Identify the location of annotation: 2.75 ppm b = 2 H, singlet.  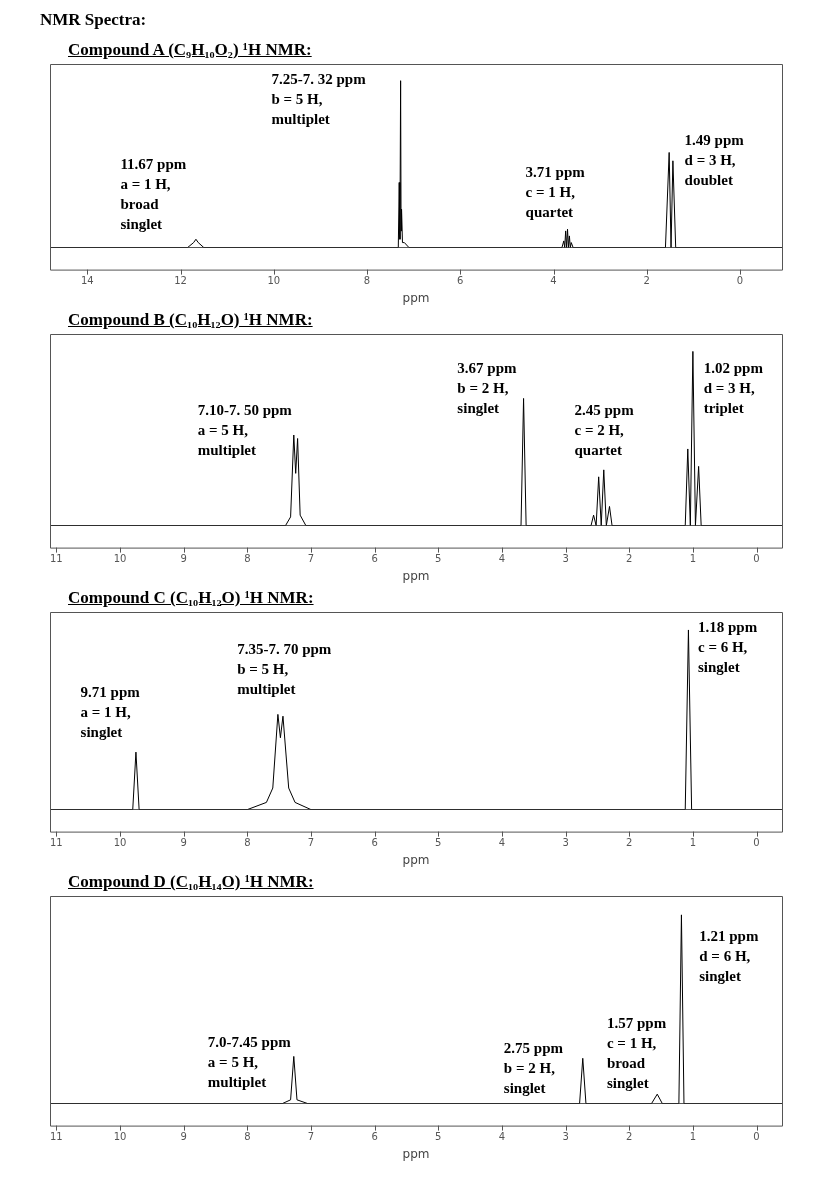
(533, 1067).